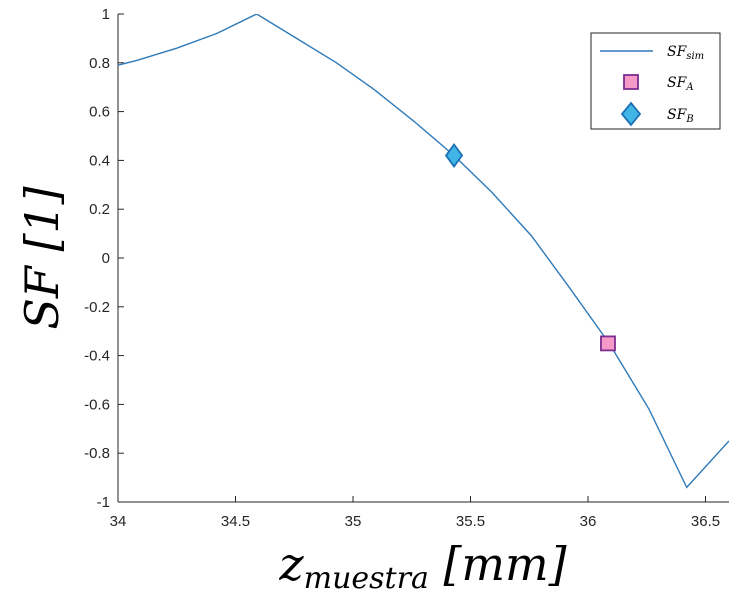 The width and height of the screenshot is (729, 592). What do you see at coordinates (103, 502) in the screenshot?
I see `y-tick-label: -1` at bounding box center [103, 502].